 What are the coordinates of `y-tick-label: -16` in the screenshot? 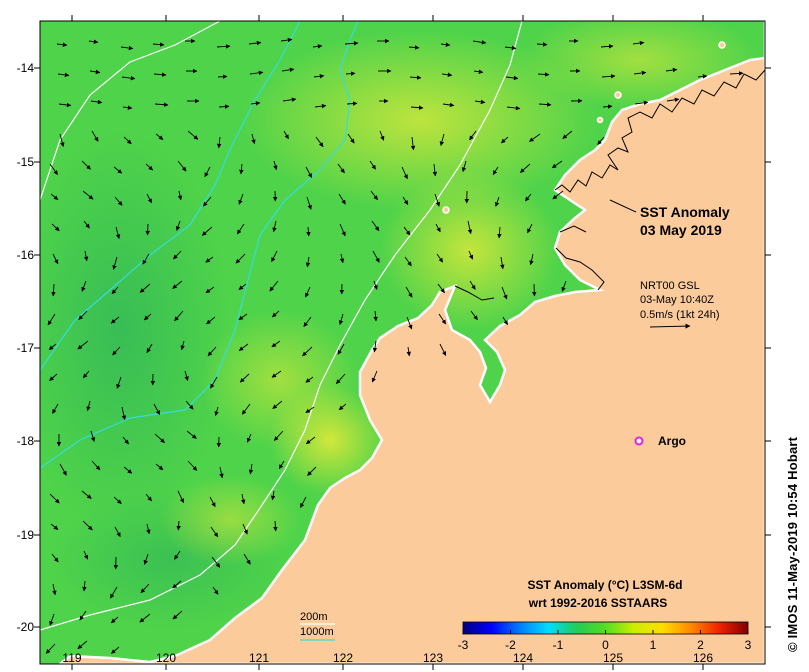 It's located at (26, 255).